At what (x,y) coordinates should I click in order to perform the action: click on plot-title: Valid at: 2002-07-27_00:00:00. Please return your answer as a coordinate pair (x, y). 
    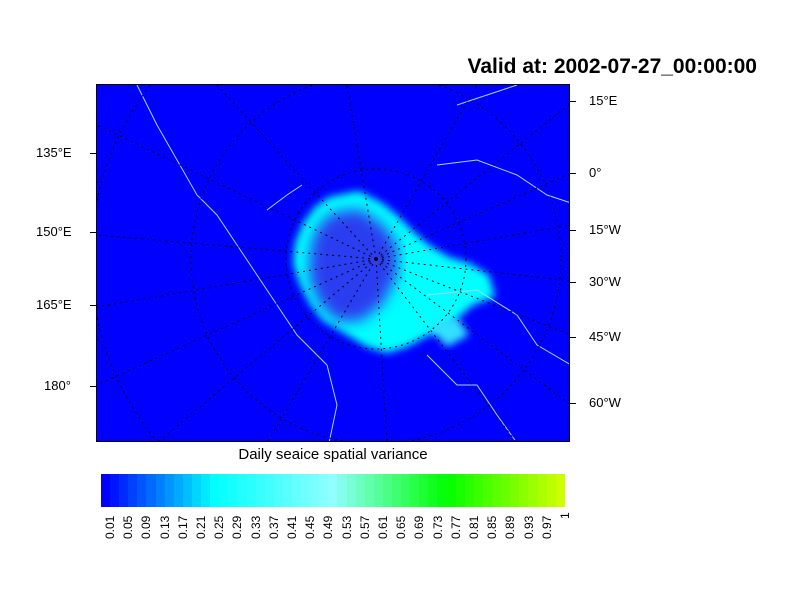
    Looking at the image, I should click on (612, 66).